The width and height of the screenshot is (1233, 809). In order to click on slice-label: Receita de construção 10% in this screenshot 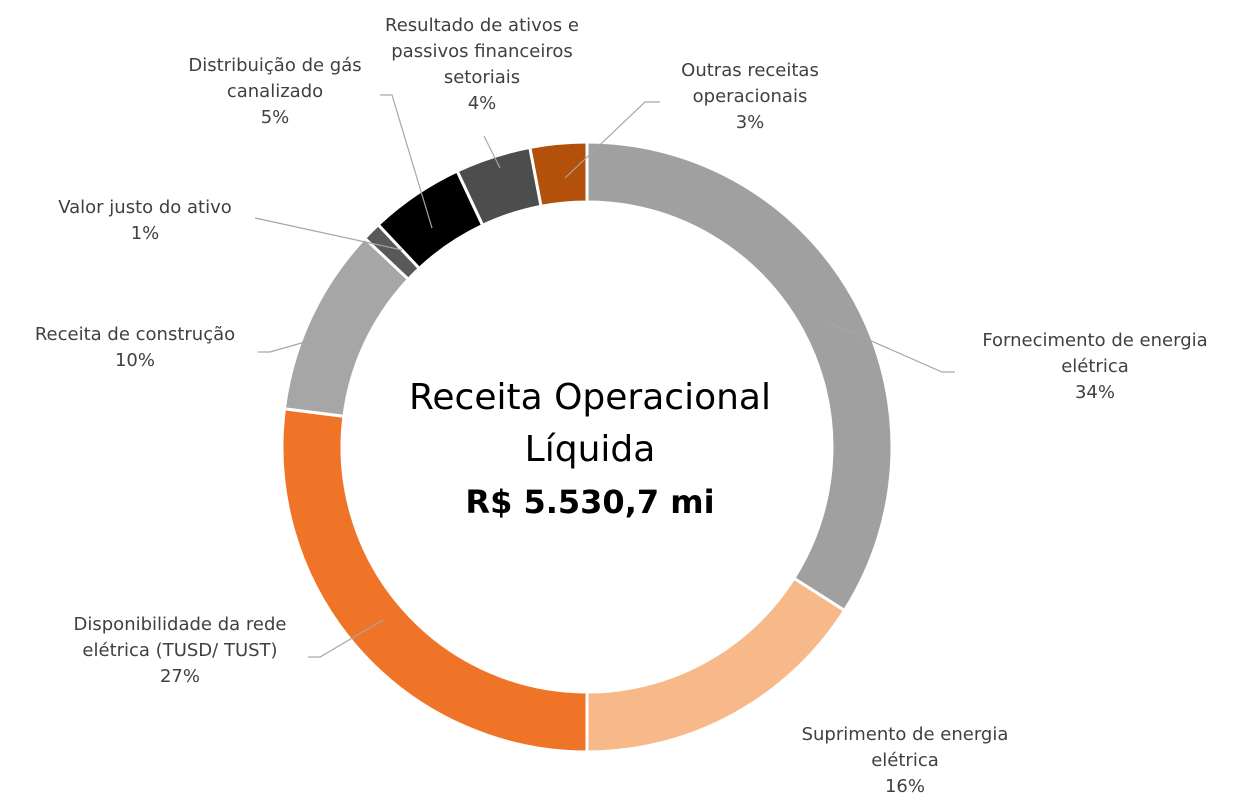, I will do `click(135, 348)`.